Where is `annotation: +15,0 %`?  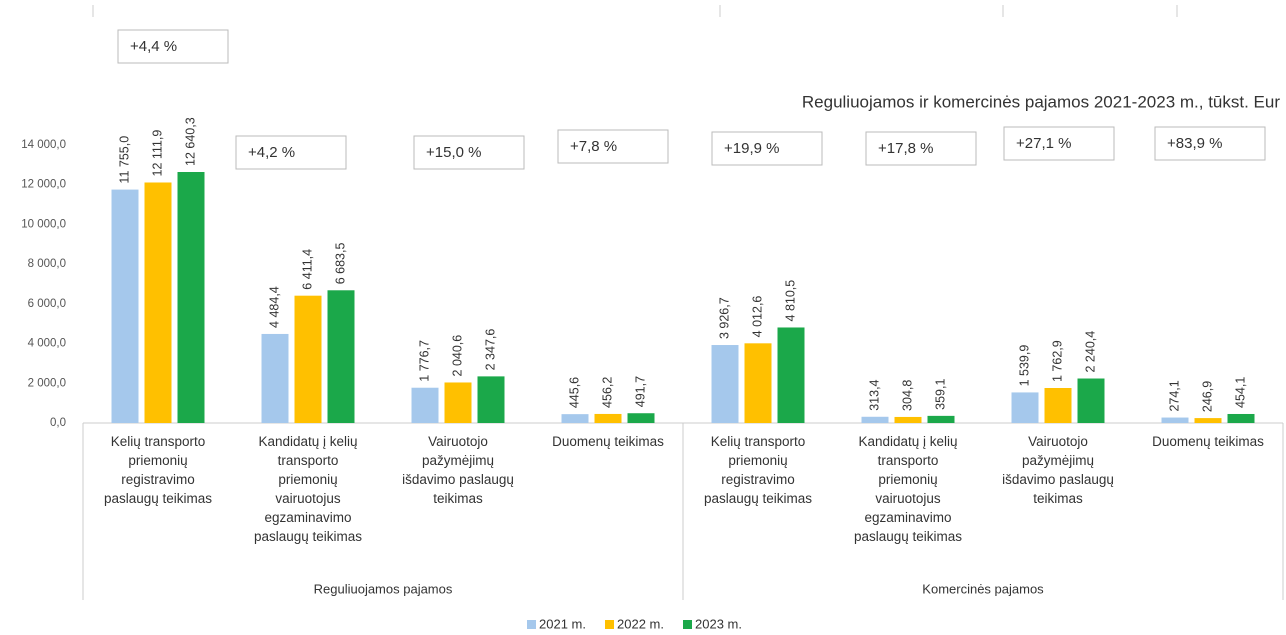 annotation: +15,0 % is located at coordinates (453, 152).